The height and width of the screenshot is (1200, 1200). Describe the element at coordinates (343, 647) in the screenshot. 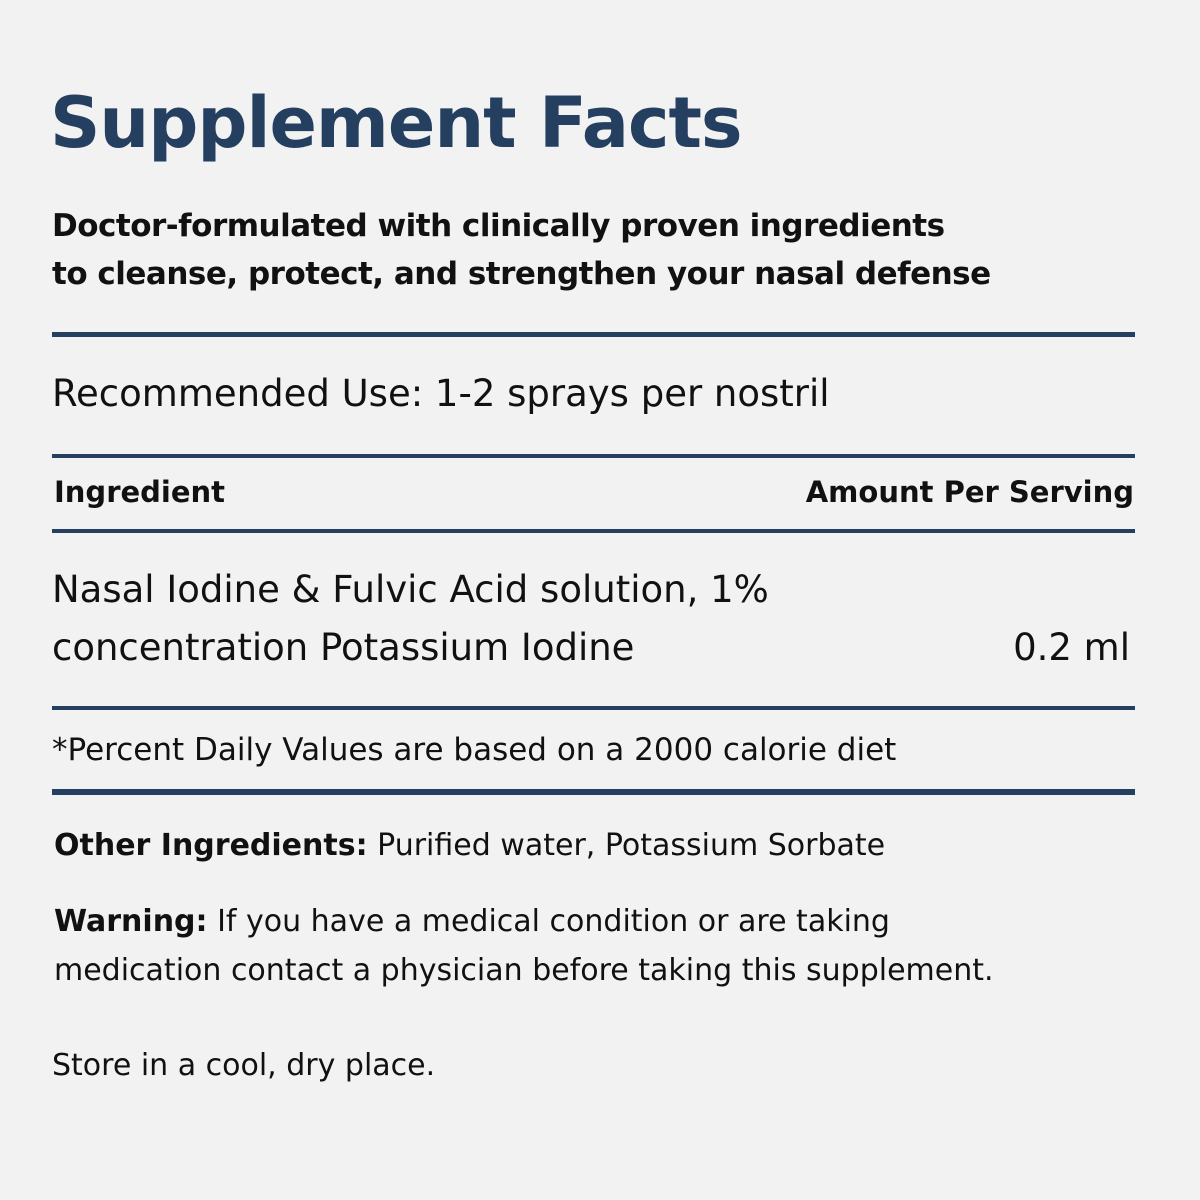

I see `ingredient-name-line-2: concentration Potassium Iodine` at that location.